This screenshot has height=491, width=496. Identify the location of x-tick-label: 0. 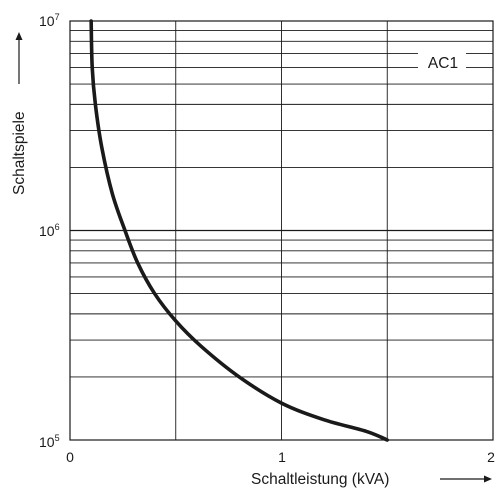
(70, 457).